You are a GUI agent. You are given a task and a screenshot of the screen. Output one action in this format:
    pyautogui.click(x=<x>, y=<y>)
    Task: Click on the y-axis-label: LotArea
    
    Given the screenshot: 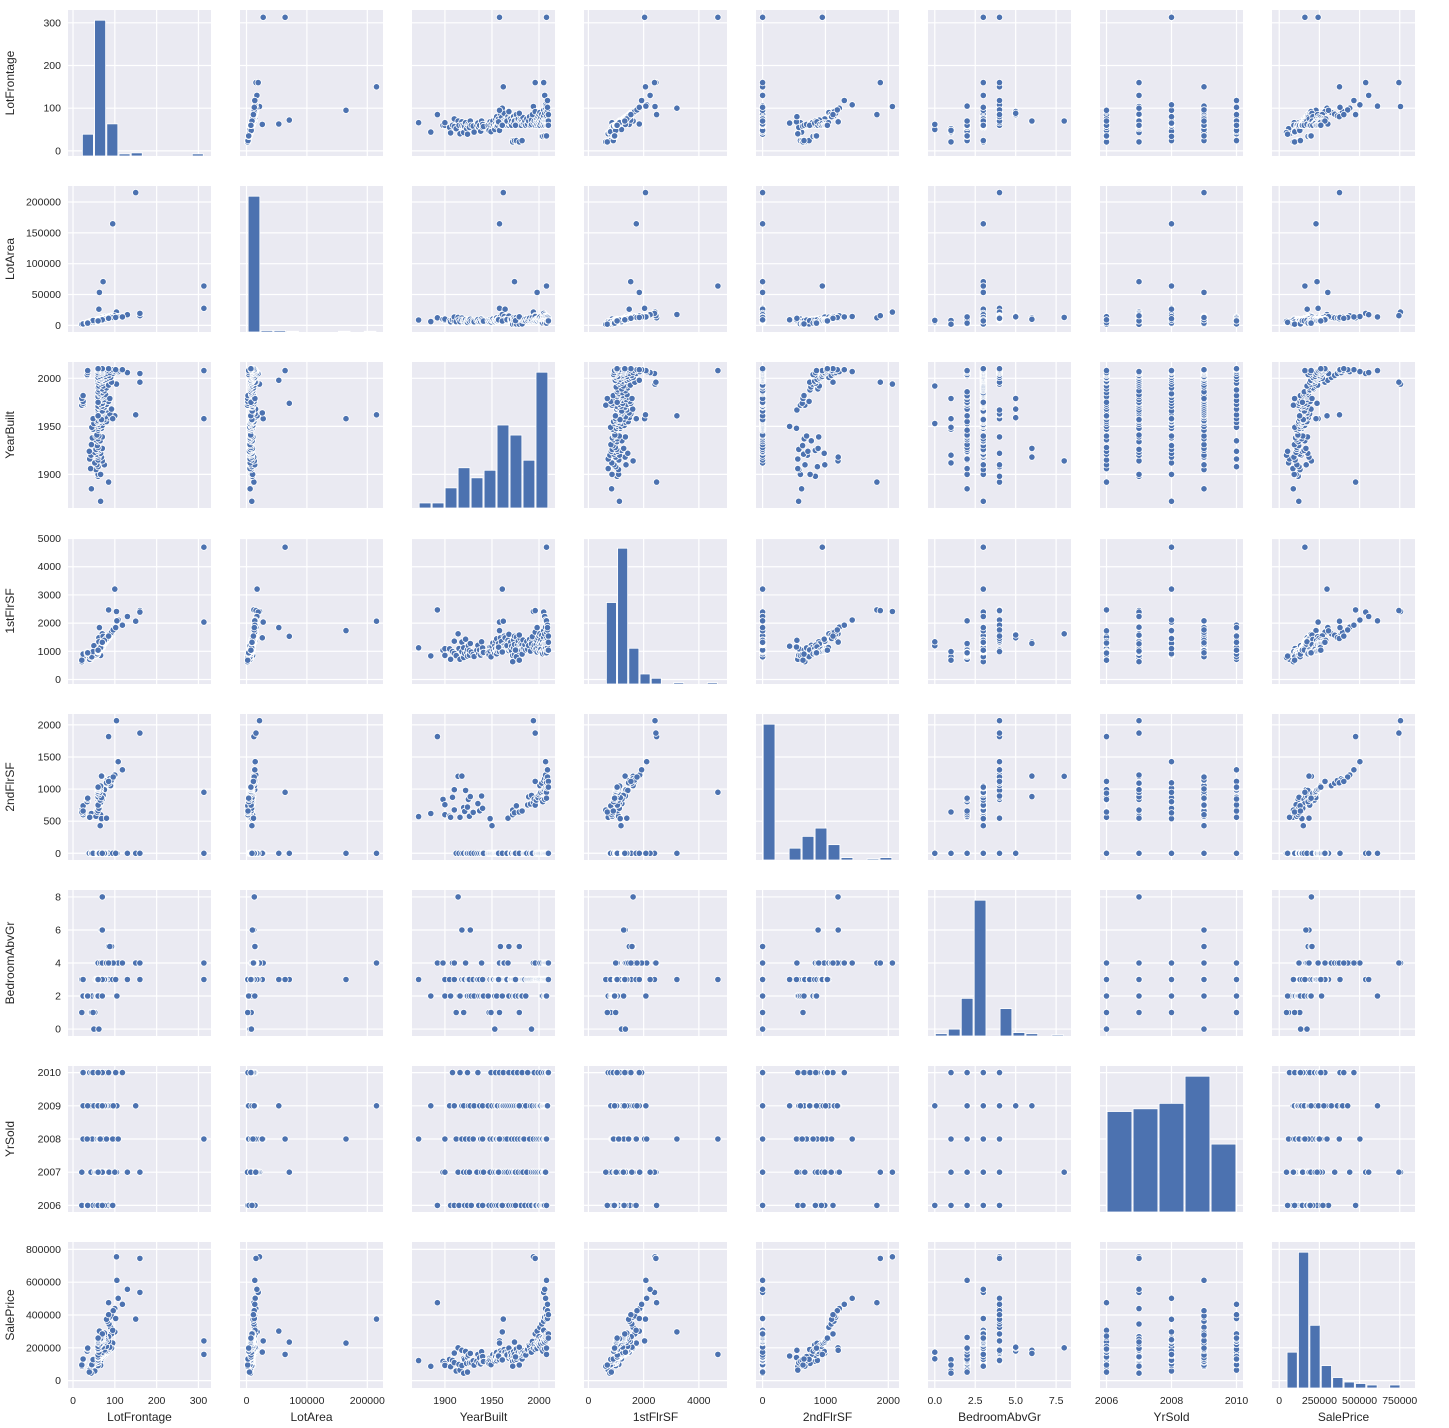 What is the action you would take?
    pyautogui.click(x=10, y=259)
    